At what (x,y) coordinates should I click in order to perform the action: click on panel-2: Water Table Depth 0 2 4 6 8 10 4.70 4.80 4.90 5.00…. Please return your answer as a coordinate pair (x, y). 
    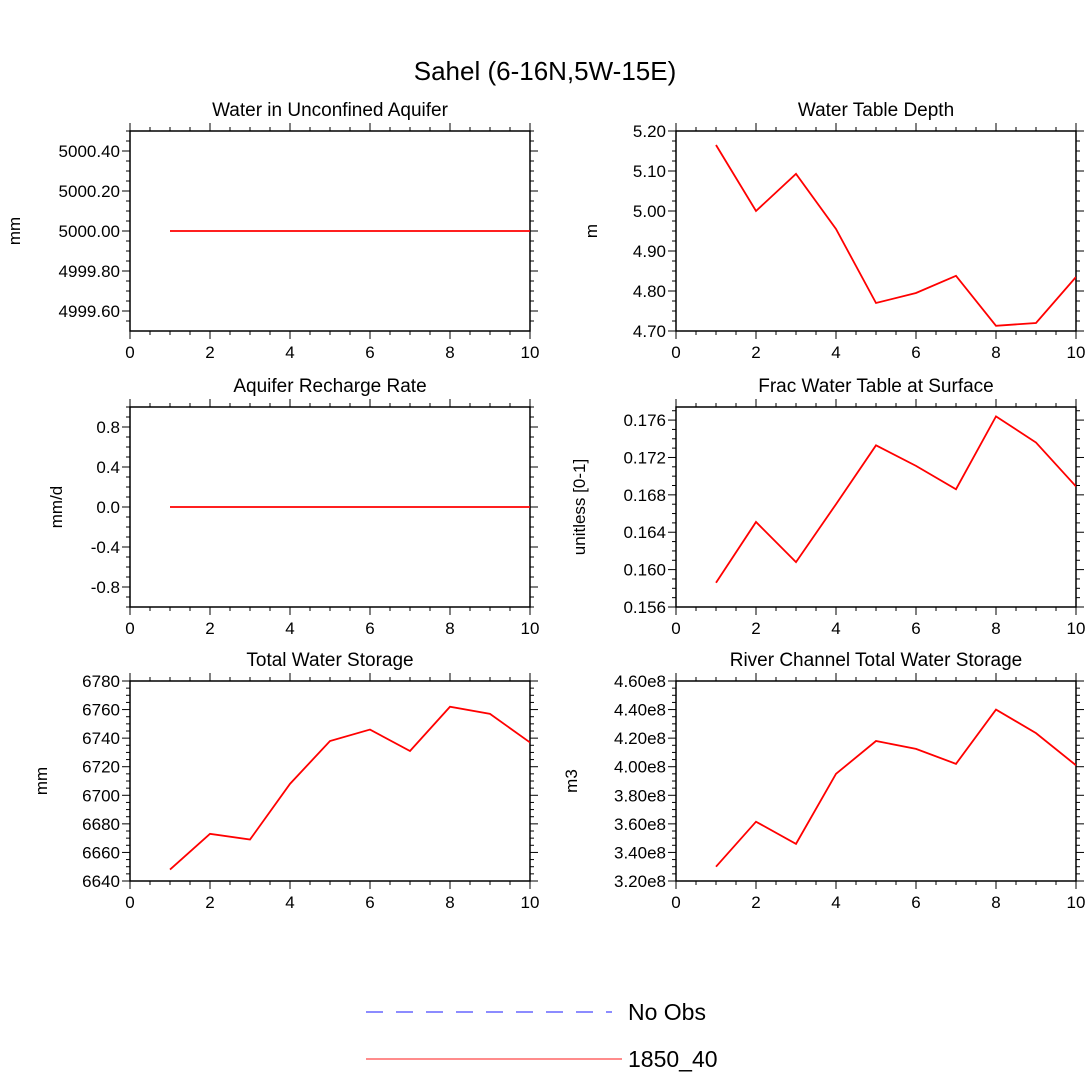
    Looking at the image, I should click on (833, 231).